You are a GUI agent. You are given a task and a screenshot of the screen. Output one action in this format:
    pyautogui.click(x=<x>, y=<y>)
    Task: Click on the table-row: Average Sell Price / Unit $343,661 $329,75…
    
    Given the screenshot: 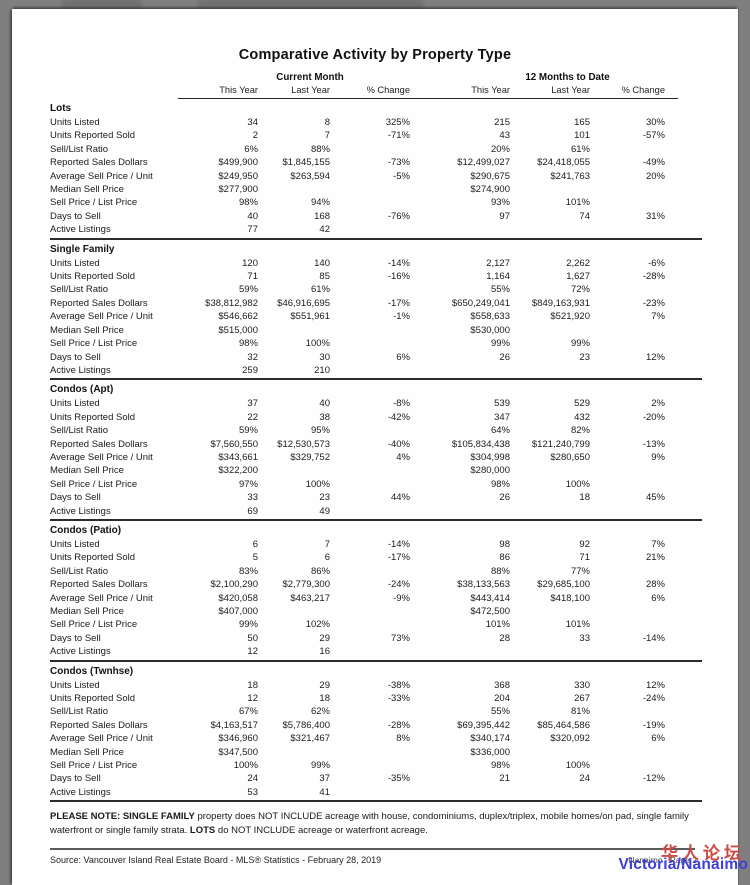 What is the action you would take?
    pyautogui.click(x=376, y=457)
    